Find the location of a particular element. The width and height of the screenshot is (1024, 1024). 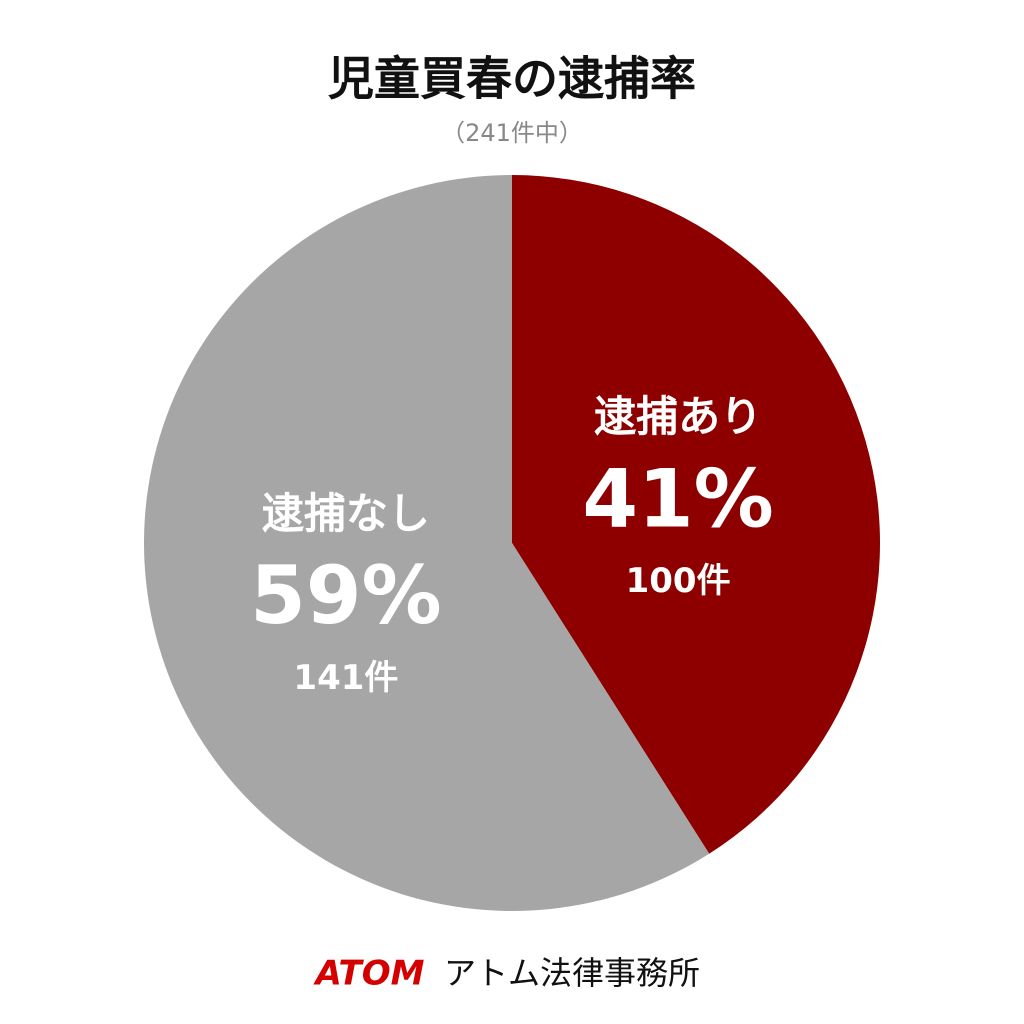

slice-value-label: 59% is located at coordinates (345, 595).